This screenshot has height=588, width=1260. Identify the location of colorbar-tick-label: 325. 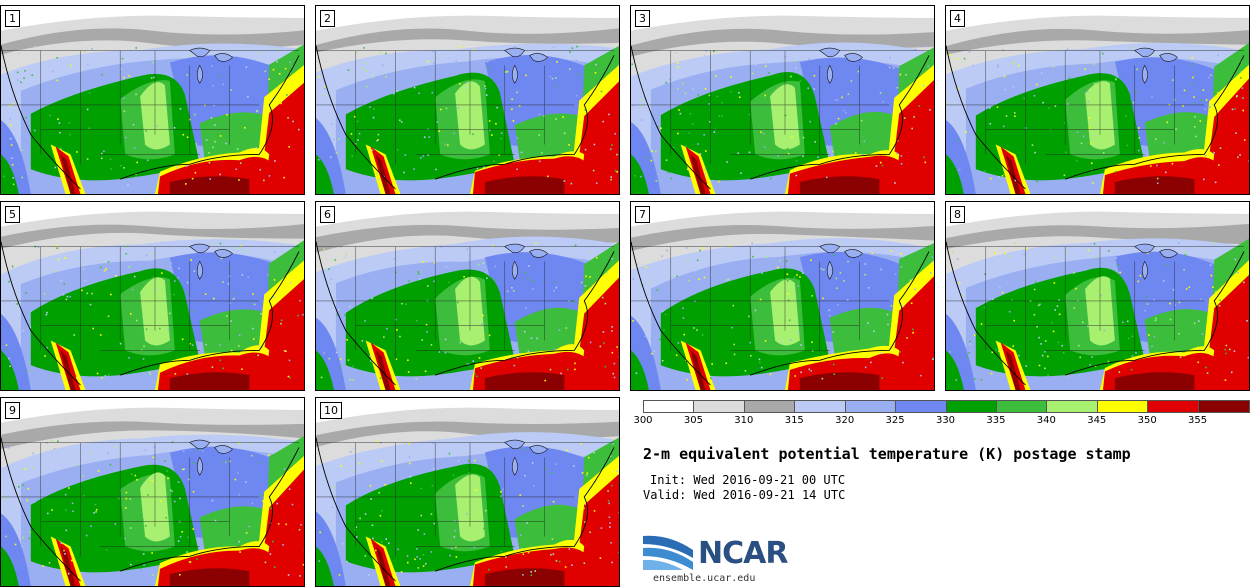
(895, 420).